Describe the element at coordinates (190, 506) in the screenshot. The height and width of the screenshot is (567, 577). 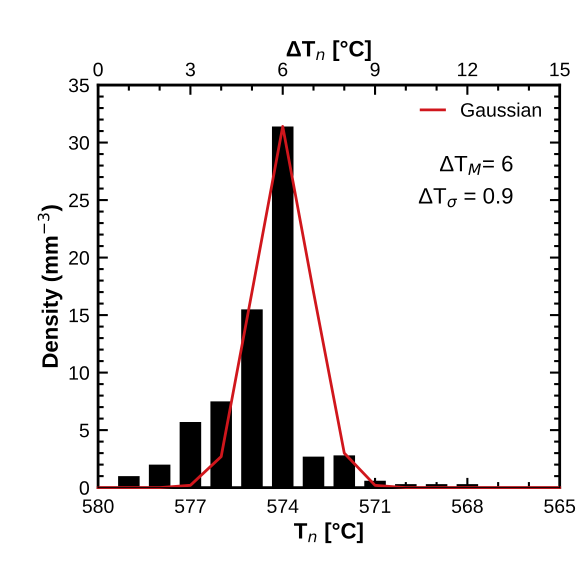
I see `x-tick-label: 577` at that location.